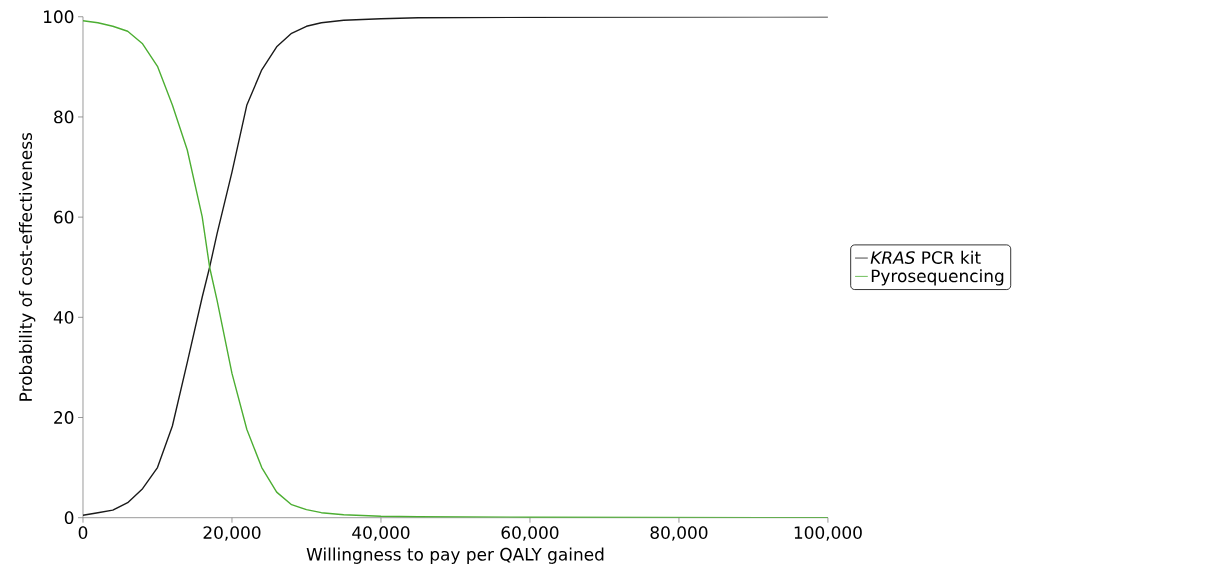  Describe the element at coordinates (64, 217) in the screenshot. I see `y-tick-label: 60` at that location.